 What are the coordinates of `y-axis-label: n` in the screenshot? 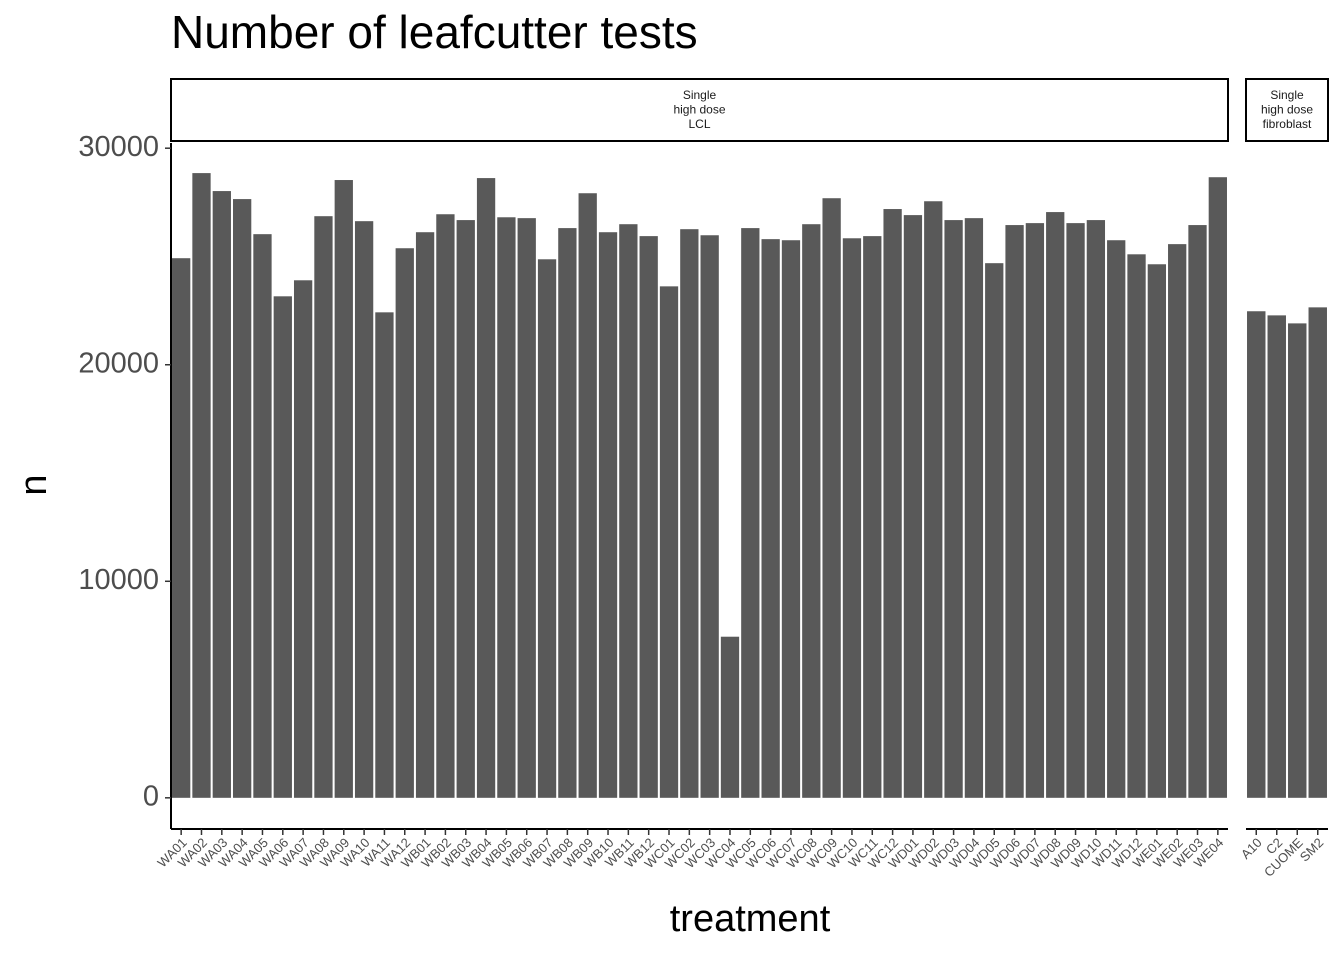 It's located at (34, 484).